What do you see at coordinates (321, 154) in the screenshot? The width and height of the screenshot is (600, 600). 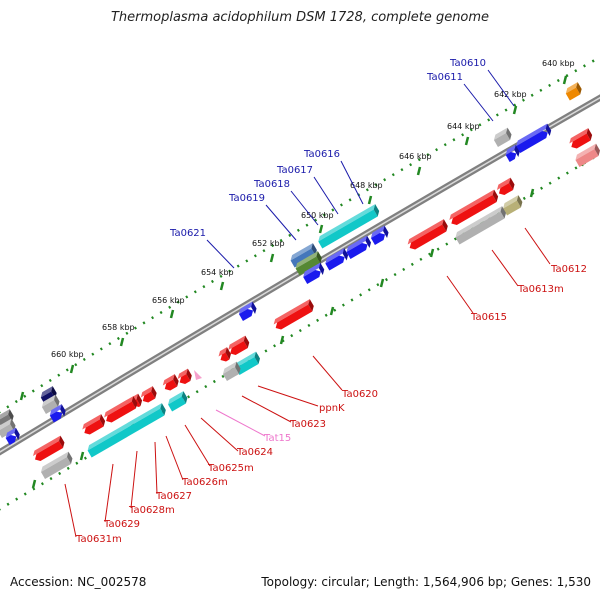 I see `forward-gene-label: Ta0616` at bounding box center [321, 154].